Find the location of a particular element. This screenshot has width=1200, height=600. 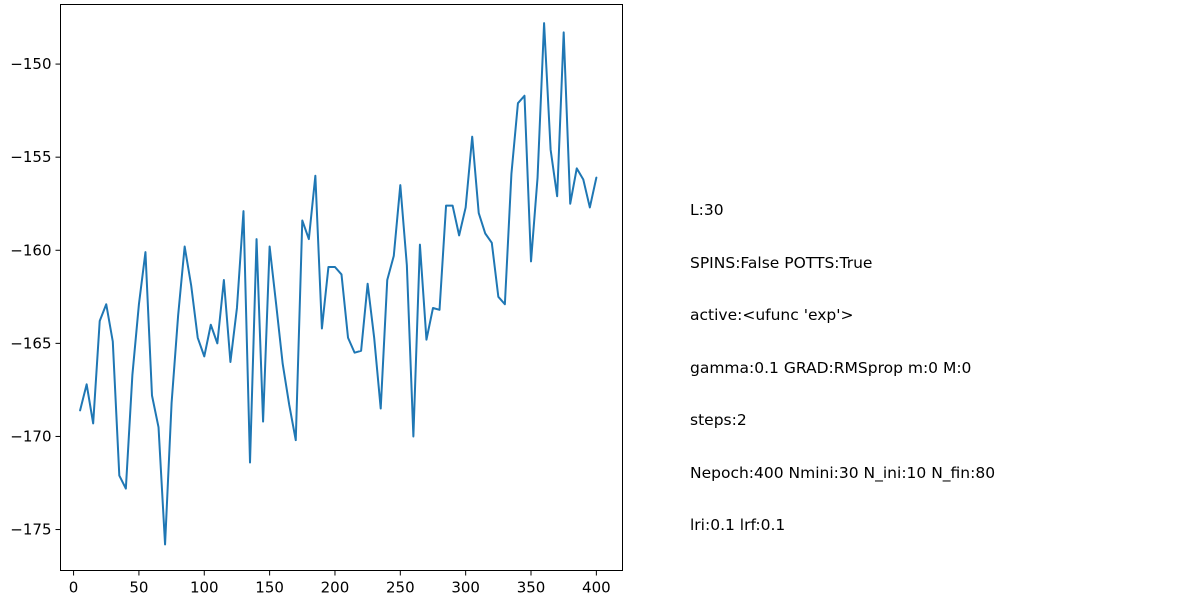

info-line-spins: SPINS:False POTTS:True is located at coordinates (781, 262).